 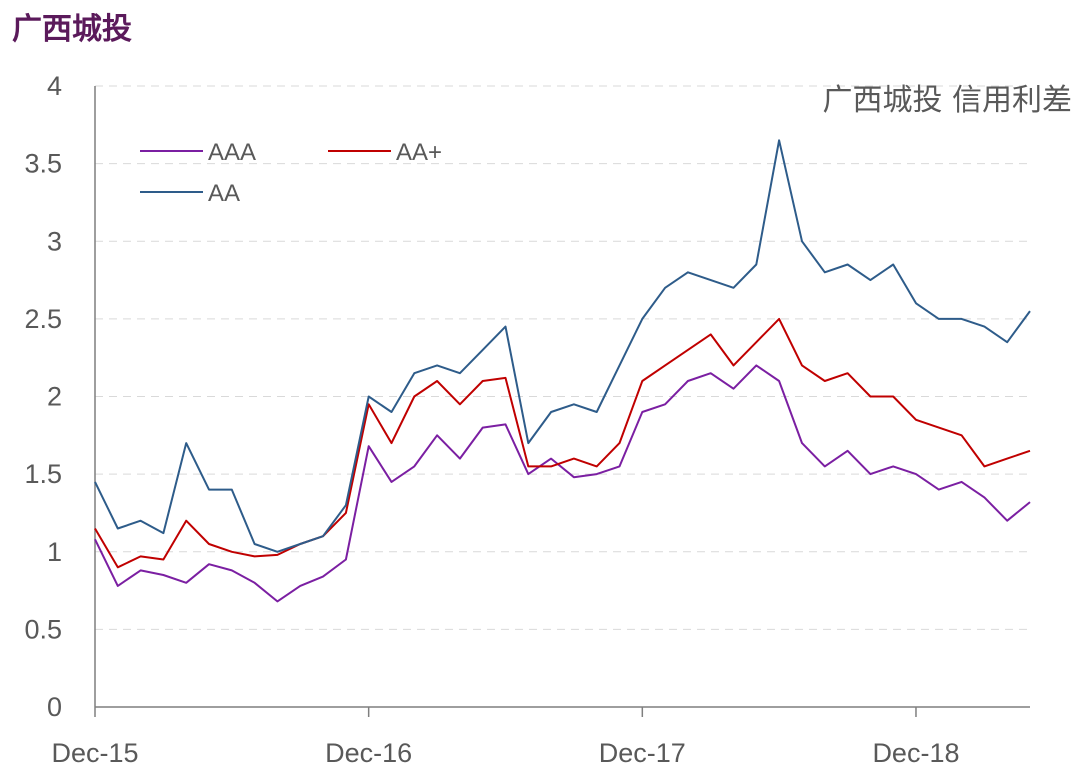 What do you see at coordinates (505, 737) in the screenshot?
I see `x-axis-ticks: Dec-15 Dec-16 Dec-17 Dec-18` at bounding box center [505, 737].